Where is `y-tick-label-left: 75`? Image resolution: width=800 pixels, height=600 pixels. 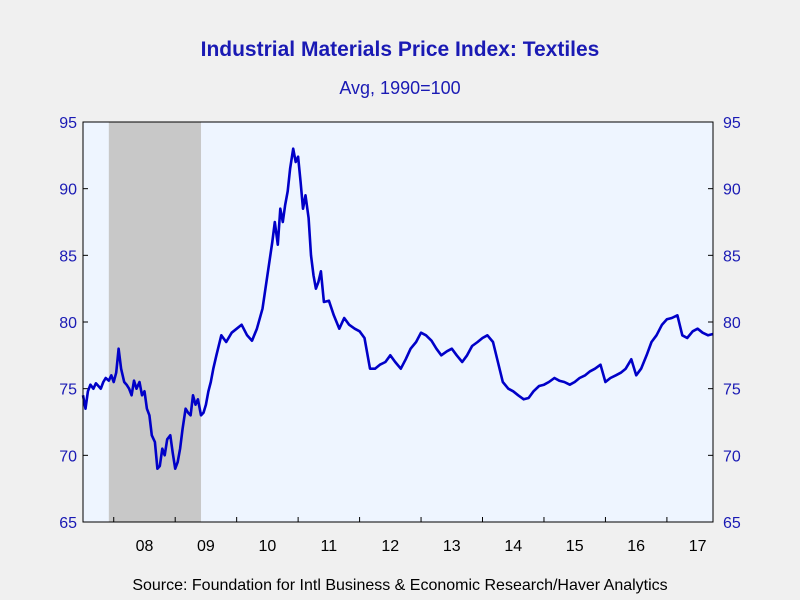 y-tick-label-left: 75 is located at coordinates (68, 390).